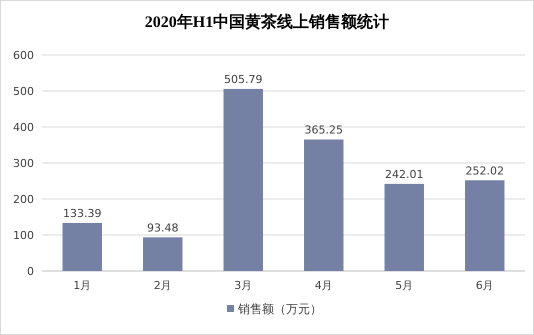 The height and width of the screenshot is (335, 534). What do you see at coordinates (23, 127) in the screenshot?
I see `y-tick-label: 400` at bounding box center [23, 127].